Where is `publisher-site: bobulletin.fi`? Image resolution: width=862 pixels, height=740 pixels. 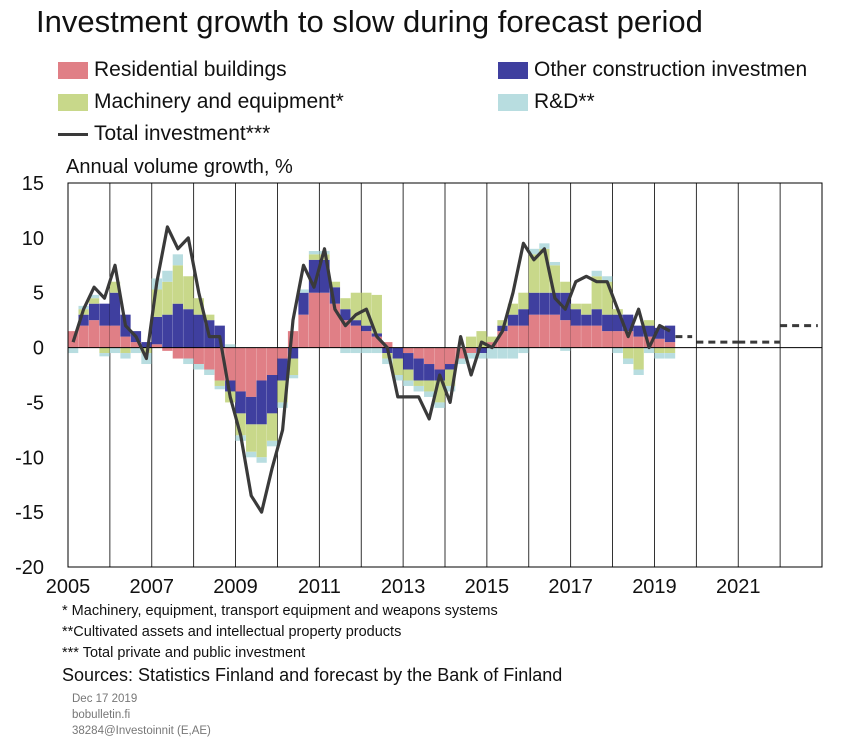 publisher-site: bobulletin.fi is located at coordinates (101, 715).